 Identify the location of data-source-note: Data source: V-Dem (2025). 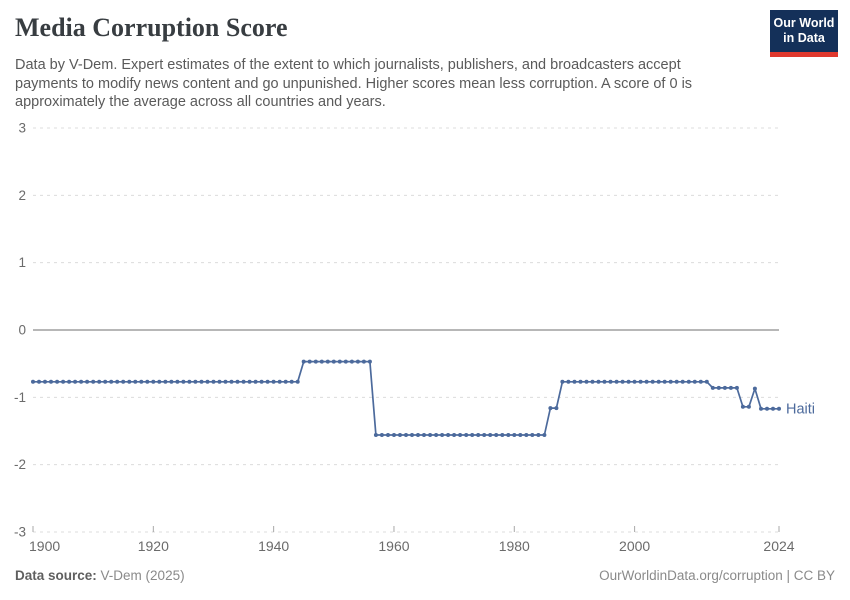
(100, 575).